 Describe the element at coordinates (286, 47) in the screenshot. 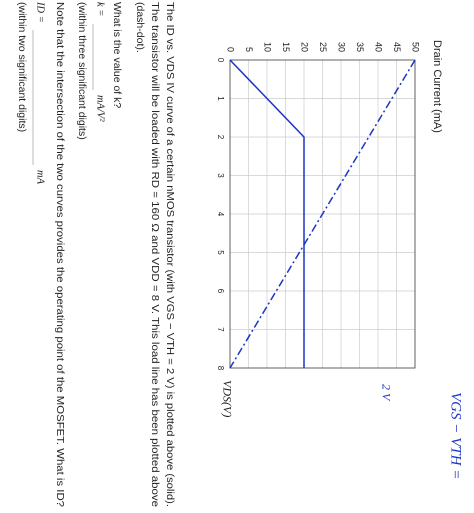

I see `y-tick-label: 15` at that location.